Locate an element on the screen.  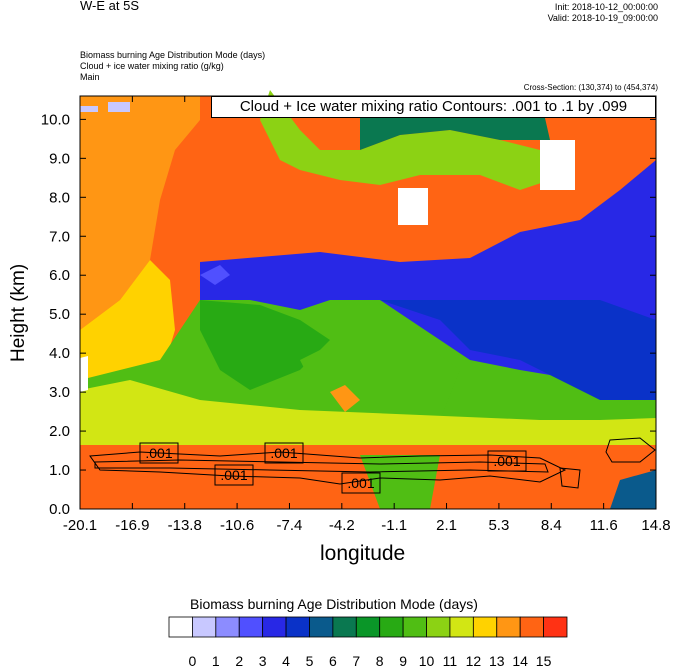
x-tick-label: 8.4 is located at coordinates (551, 525).